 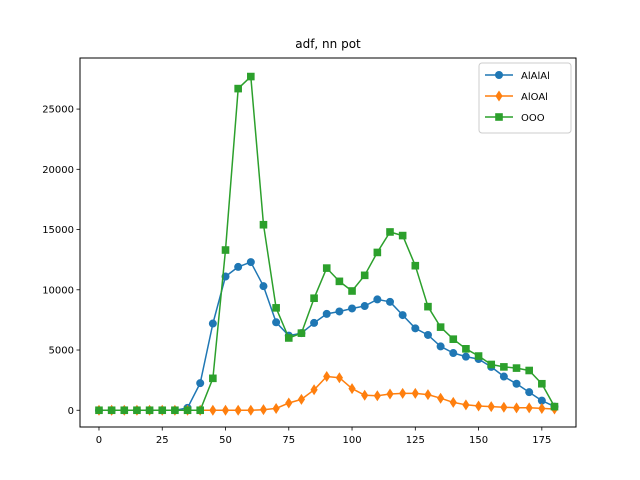 What do you see at coordinates (323, 436) in the screenshot?
I see `x-axis: 0 25 50 75 100 125 150 175` at bounding box center [323, 436].